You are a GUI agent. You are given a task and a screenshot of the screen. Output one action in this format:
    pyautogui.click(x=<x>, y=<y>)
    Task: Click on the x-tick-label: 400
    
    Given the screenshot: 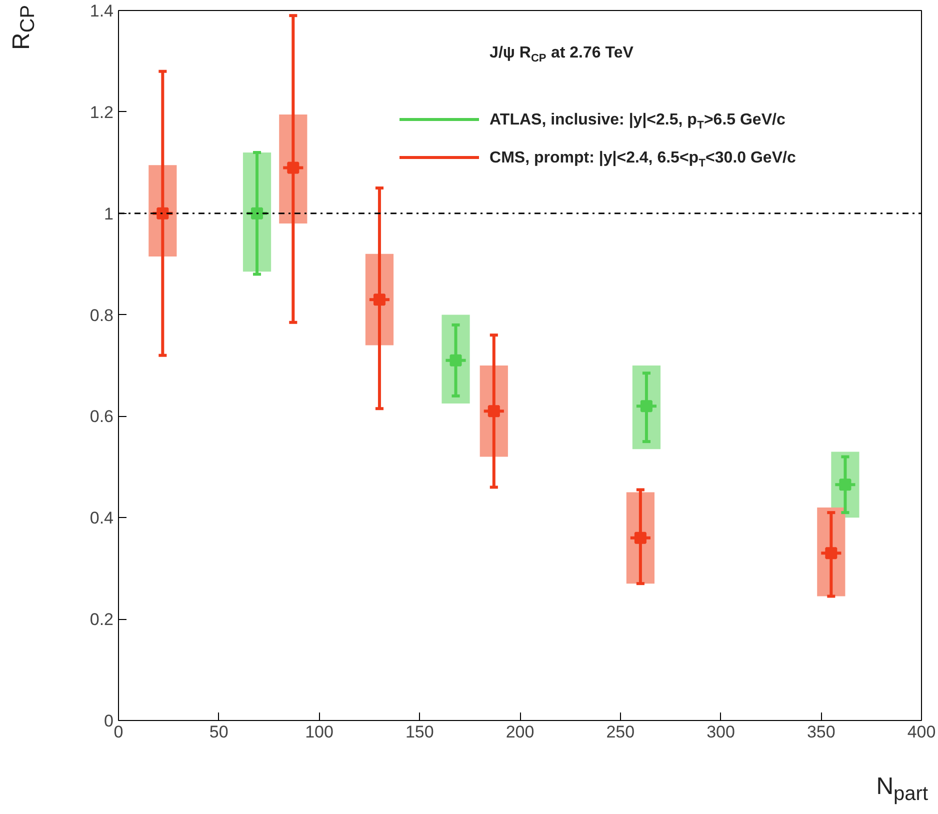 What is the action you would take?
    pyautogui.click(x=921, y=732)
    